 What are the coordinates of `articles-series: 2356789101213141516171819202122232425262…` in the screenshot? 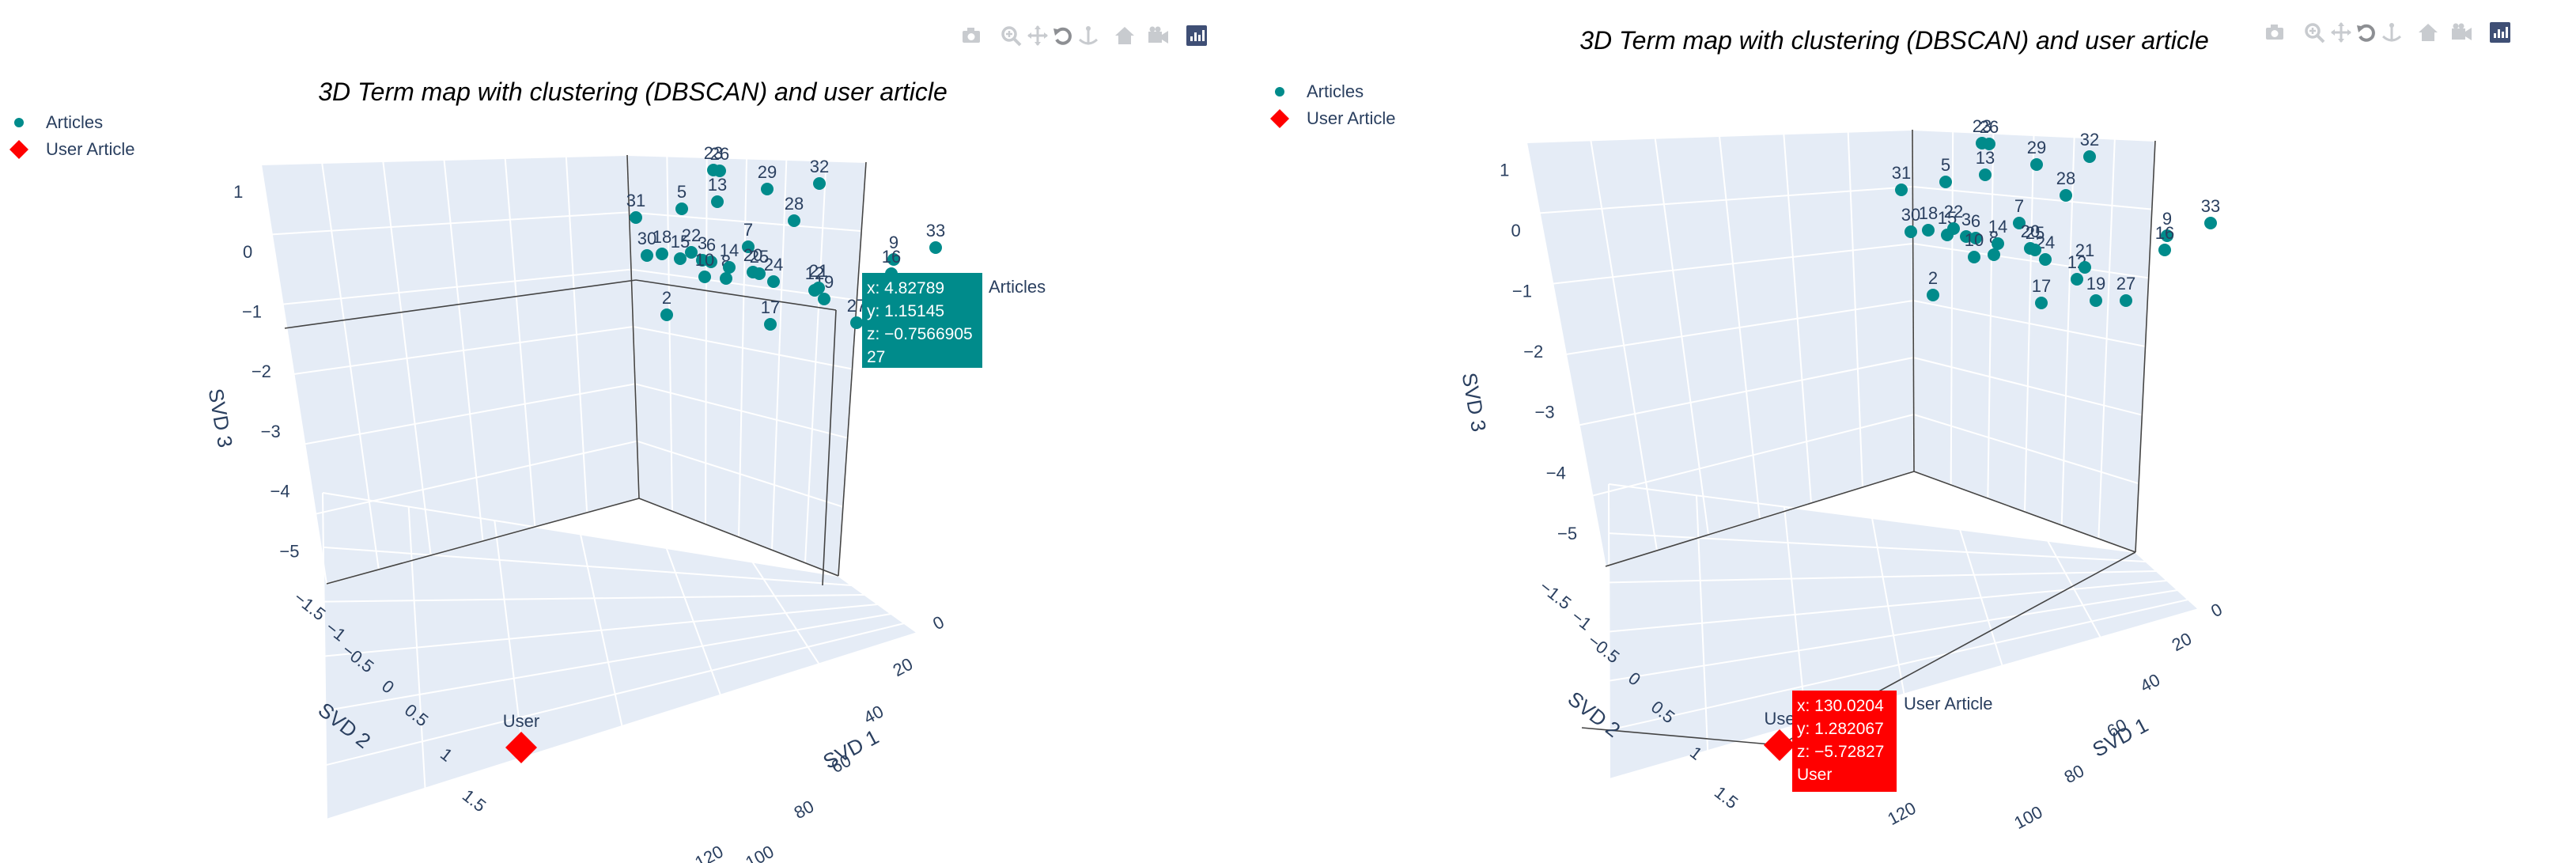 It's located at (2056, 212).